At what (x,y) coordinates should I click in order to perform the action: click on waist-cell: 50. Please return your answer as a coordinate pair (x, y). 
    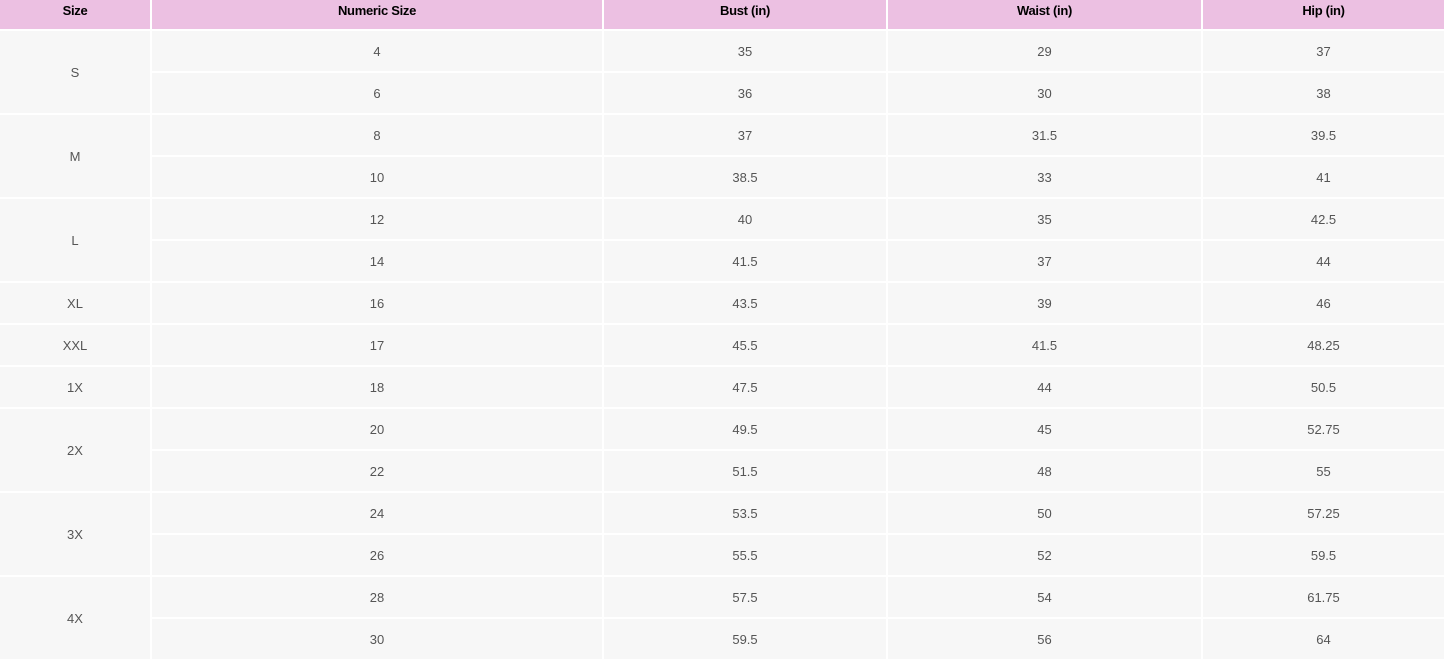
    Looking at the image, I should click on (1044, 513).